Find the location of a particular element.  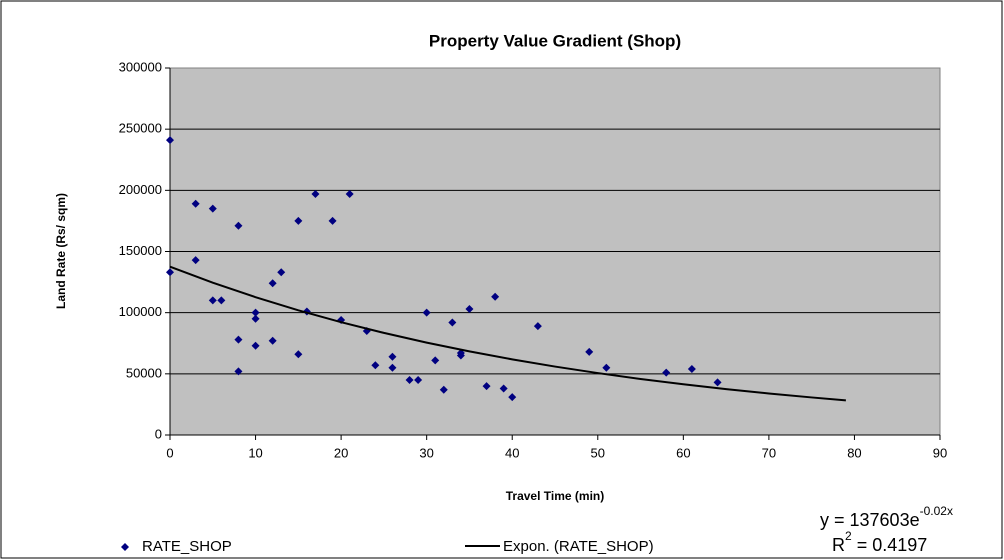

x-tick-label: 60 is located at coordinates (683, 452).